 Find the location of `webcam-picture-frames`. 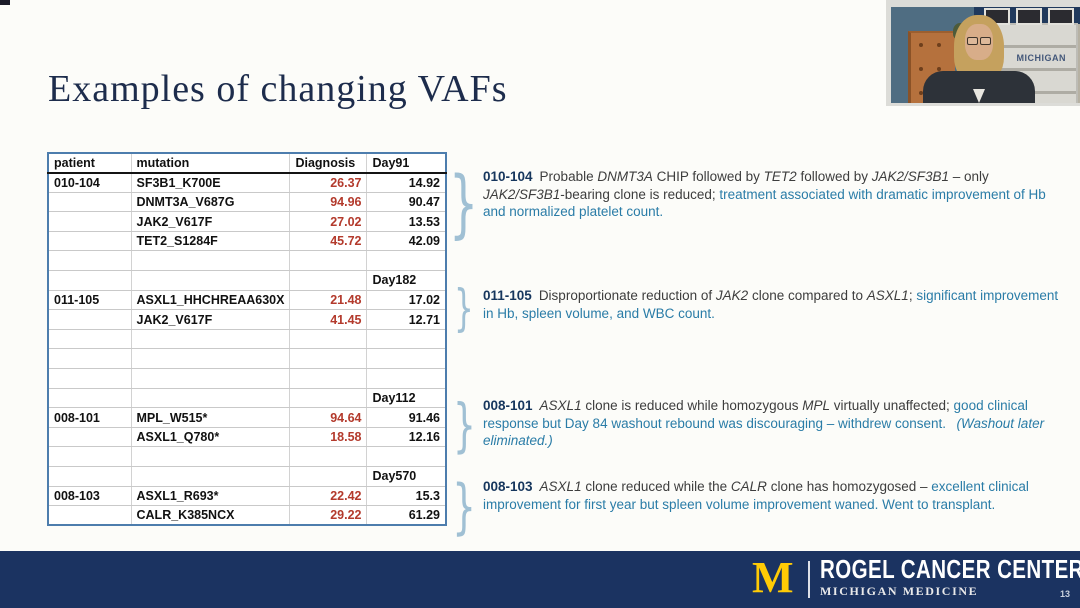

webcam-picture-frames is located at coordinates (1029, 16).